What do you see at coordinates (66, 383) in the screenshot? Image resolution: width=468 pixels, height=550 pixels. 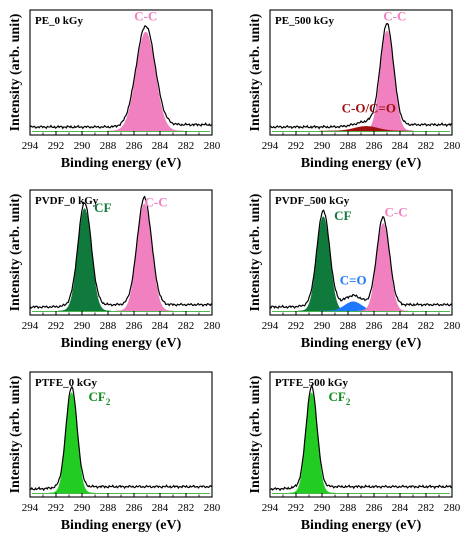 I see `panel-label: PTFE_0 kGy` at bounding box center [66, 383].